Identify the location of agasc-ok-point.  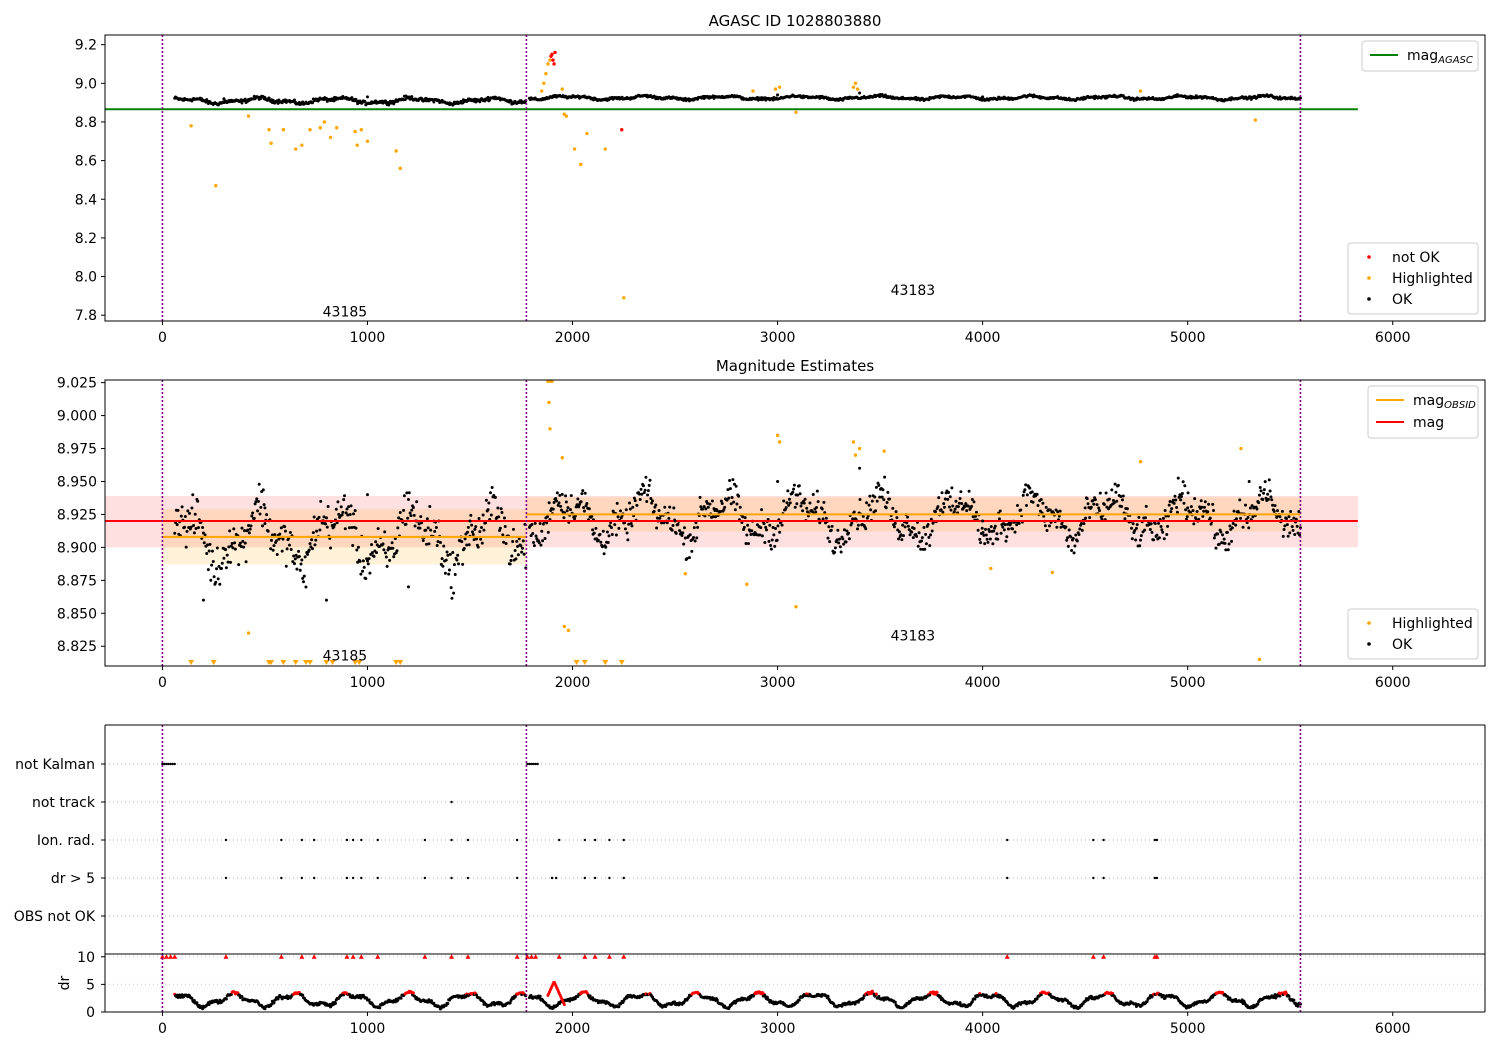
(434, 102).